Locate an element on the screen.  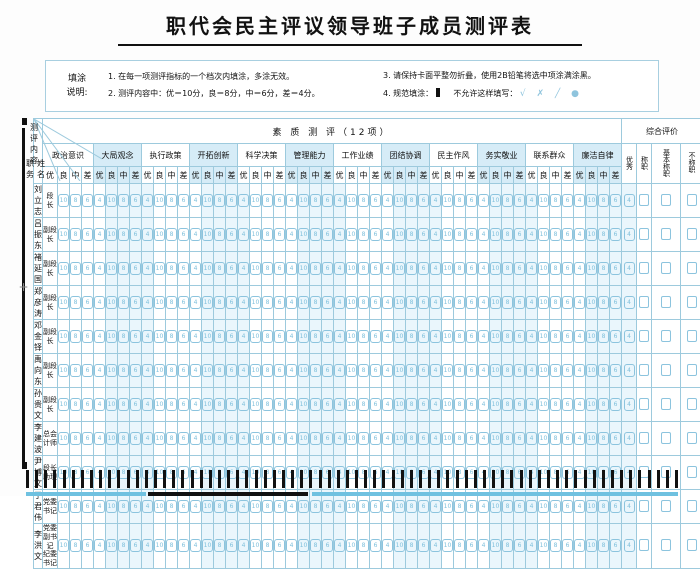
bubble-cell-r2-c7-优: 10 is located at coordinates (352, 235).